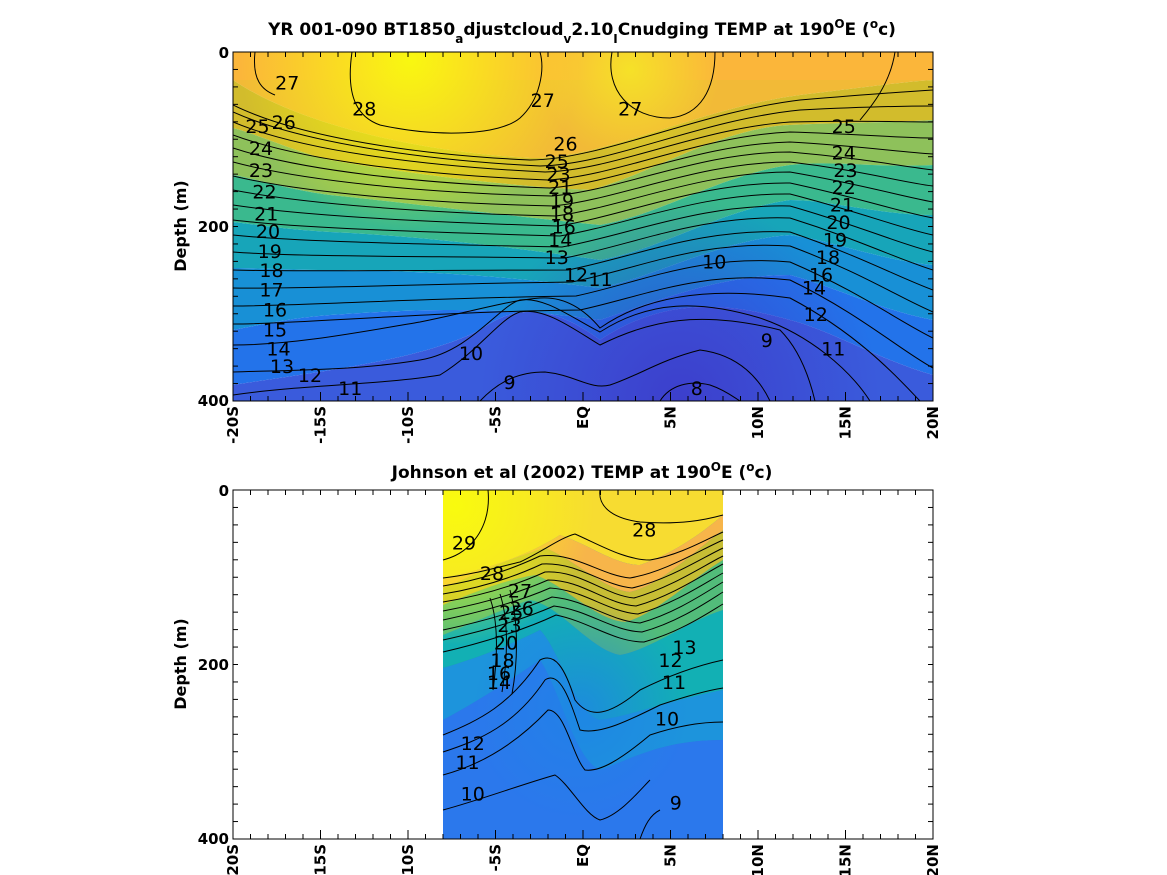 This screenshot has width=1167, height=875. What do you see at coordinates (224, 491) in the screenshot?
I see `y-tick-label: 0` at bounding box center [224, 491].